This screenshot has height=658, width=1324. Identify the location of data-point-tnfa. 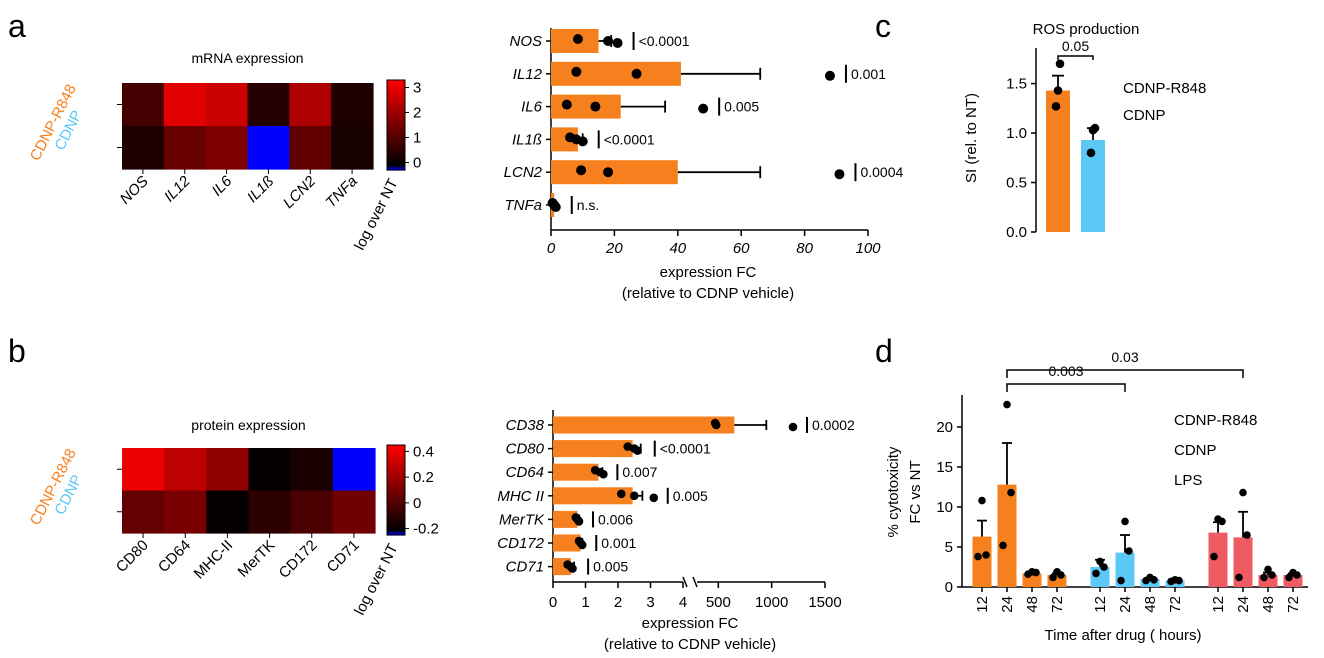
(555, 207).